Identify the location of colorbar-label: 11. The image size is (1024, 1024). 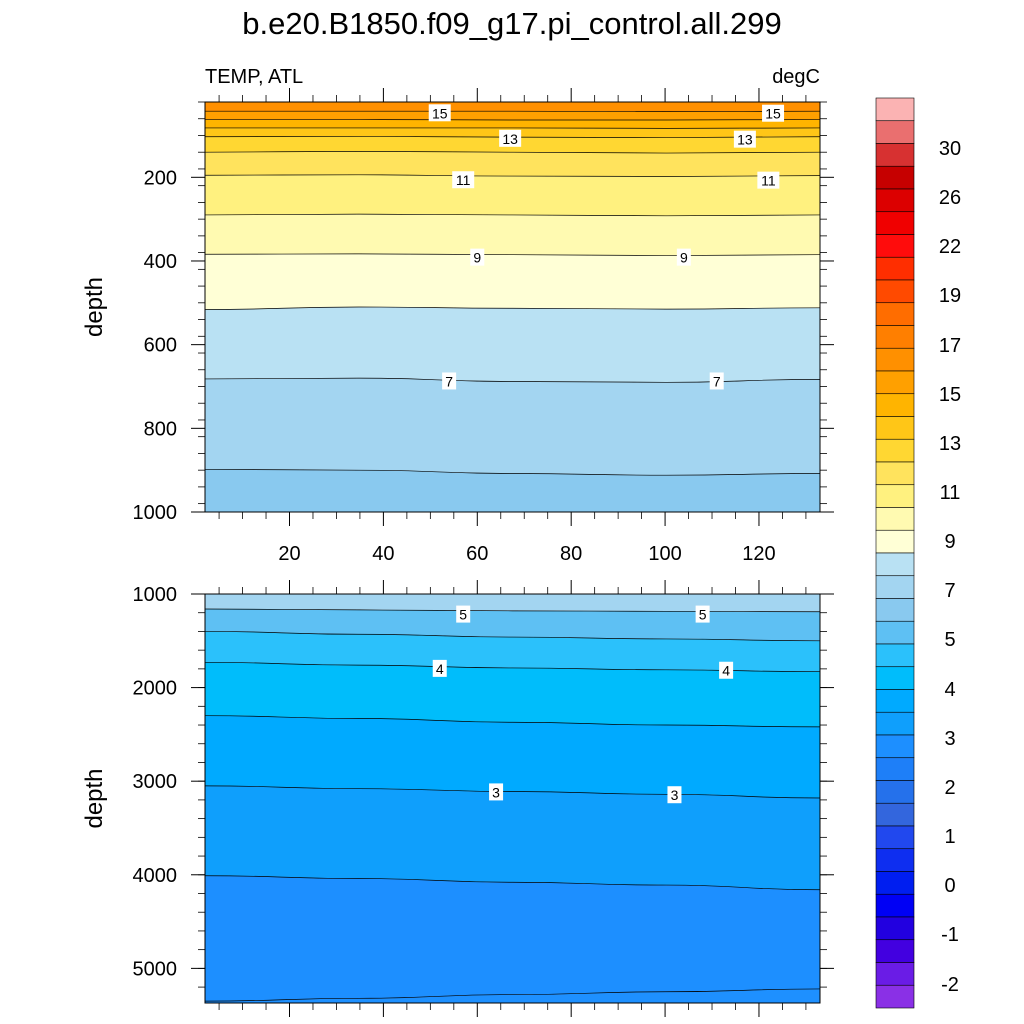
(950, 493).